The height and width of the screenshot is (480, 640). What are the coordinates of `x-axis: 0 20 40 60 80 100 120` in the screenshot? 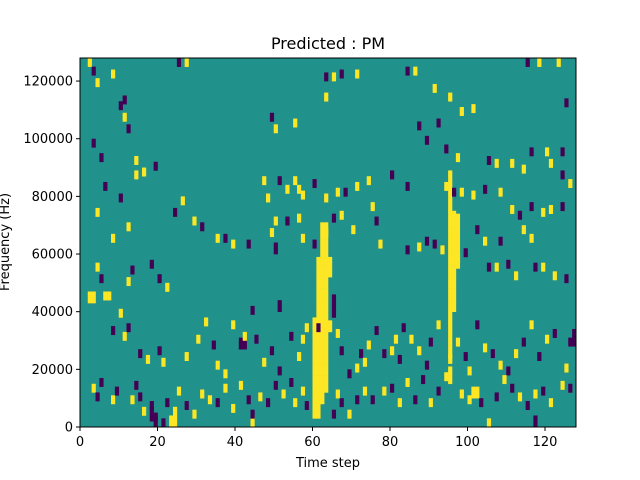 It's located at (317, 438).